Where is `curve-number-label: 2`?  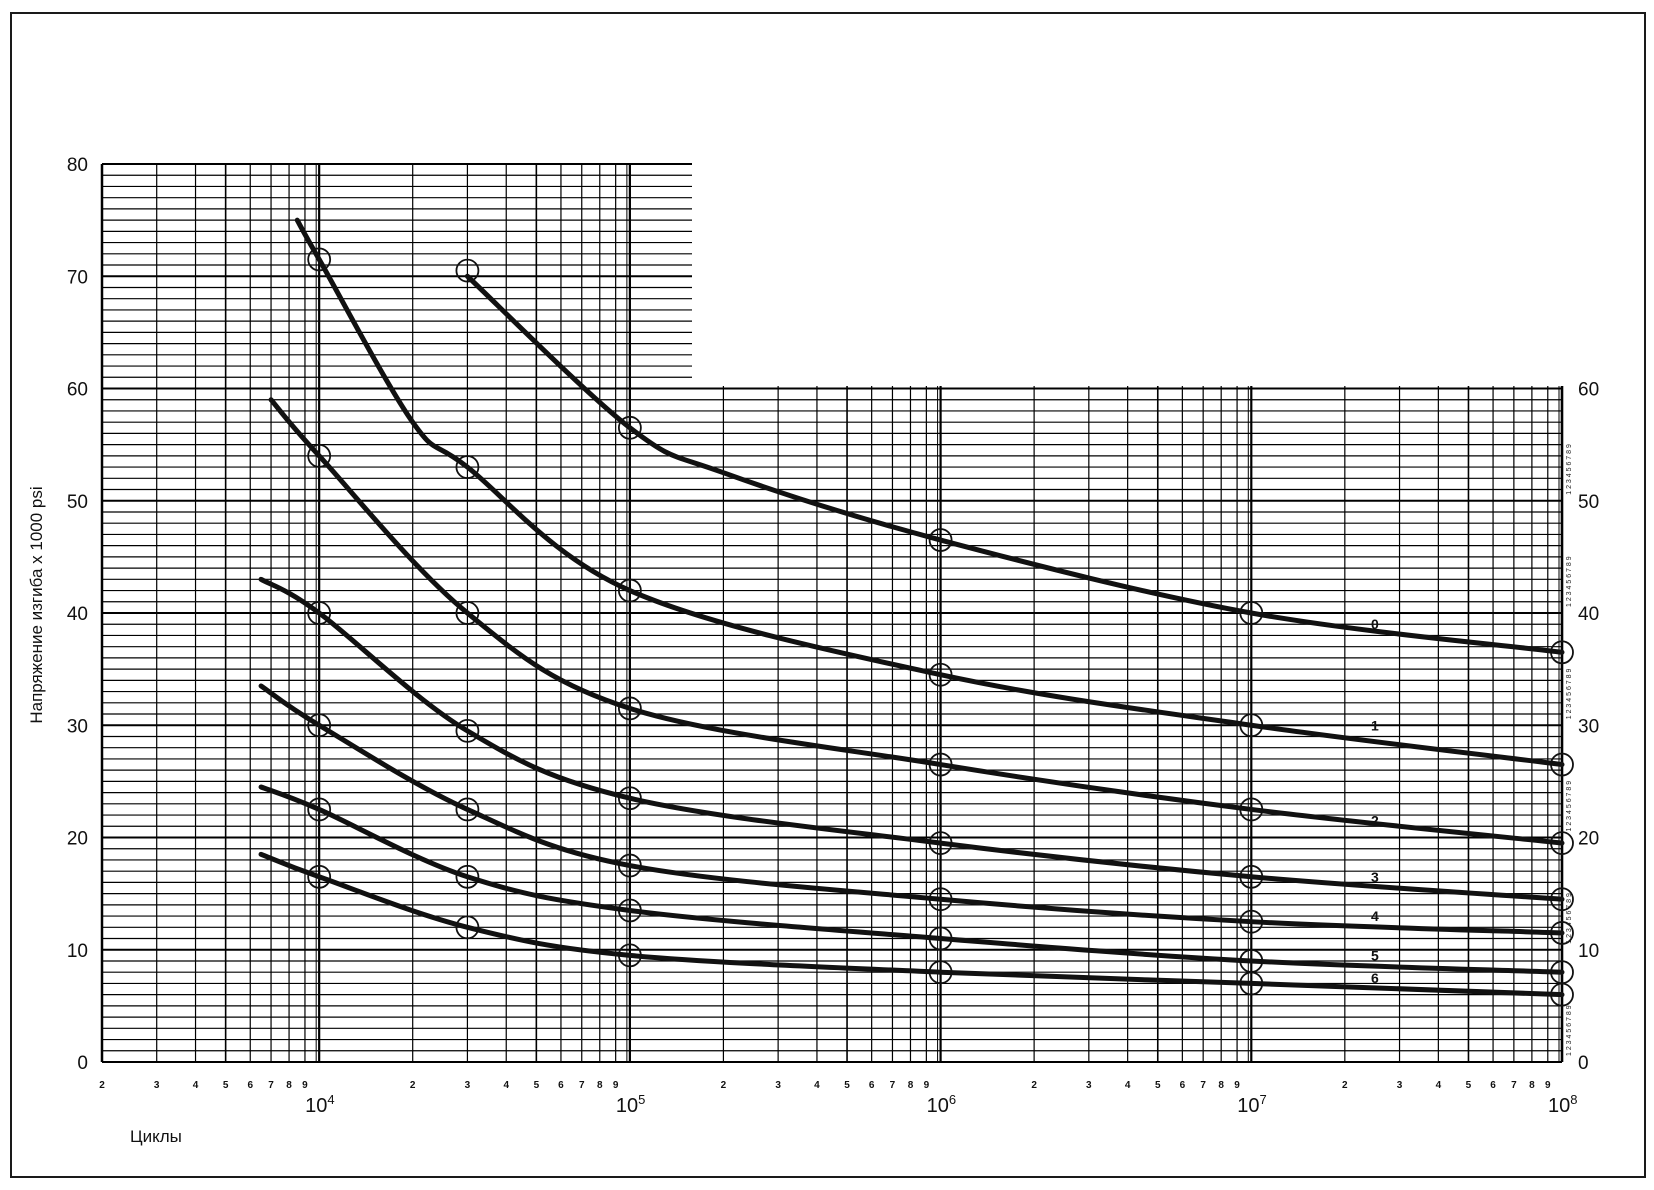
curve-number-label: 2 is located at coordinates (1375, 821).